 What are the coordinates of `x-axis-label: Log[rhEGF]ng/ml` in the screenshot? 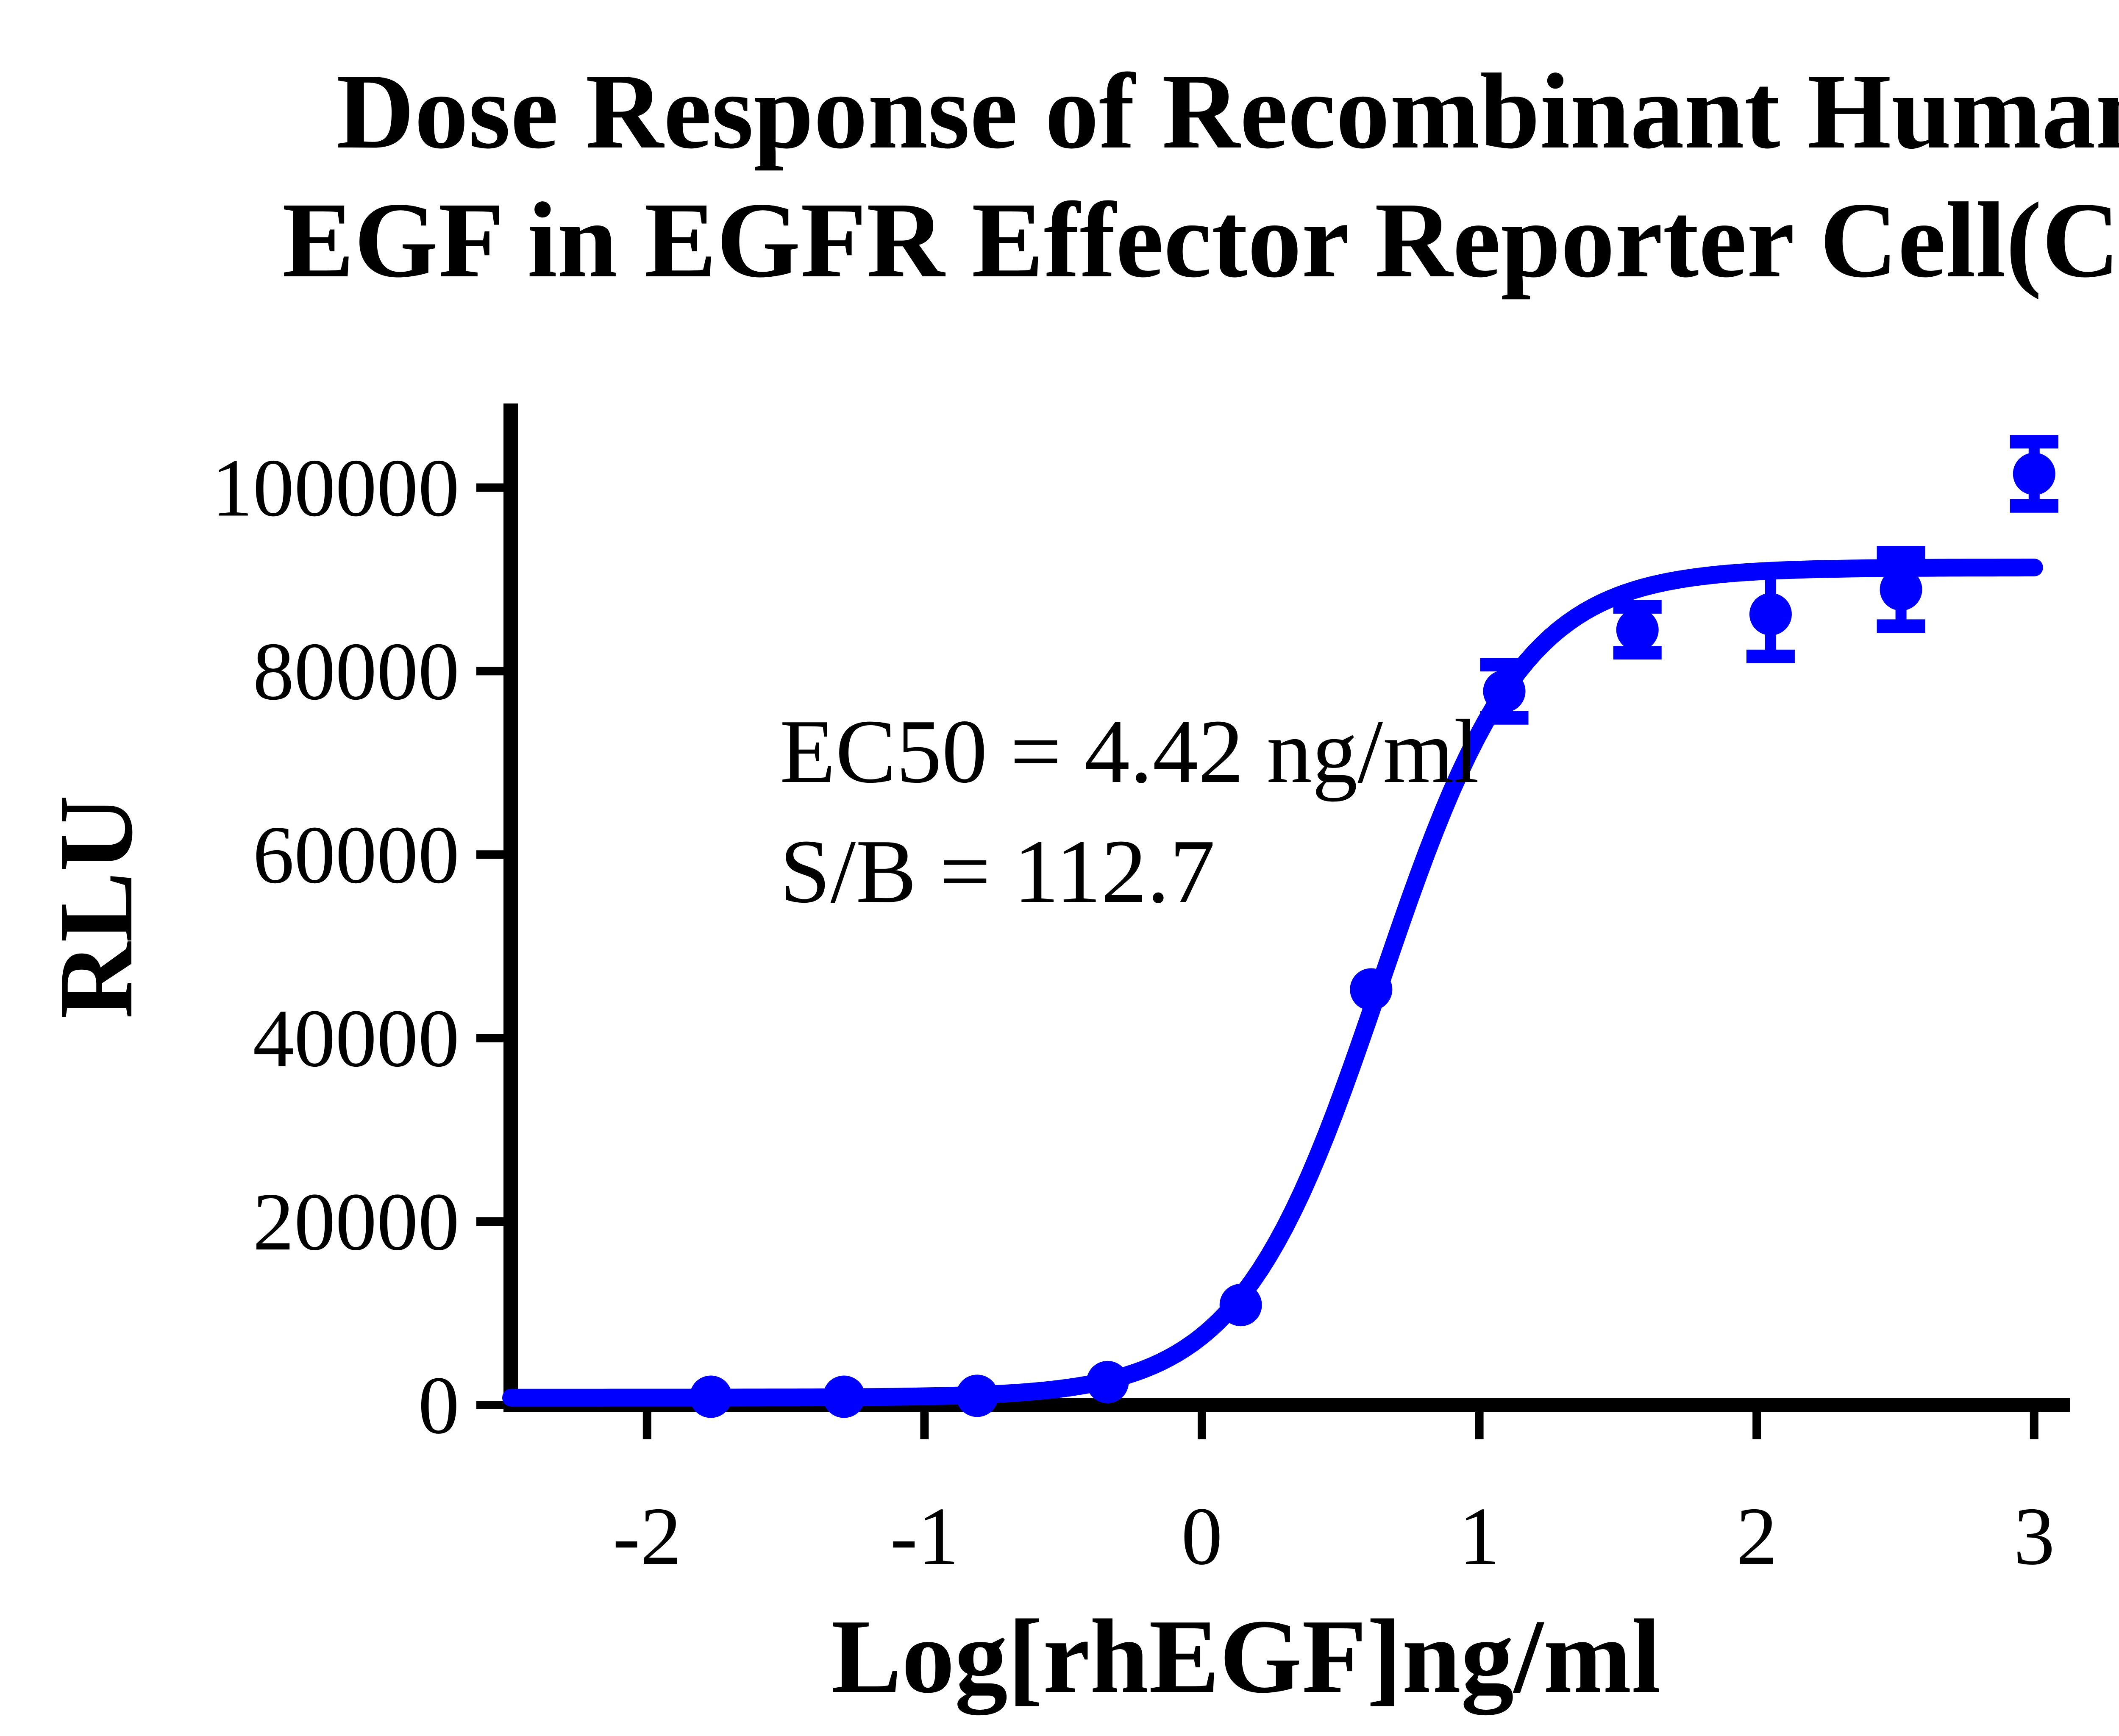 It's located at (1246, 1656).